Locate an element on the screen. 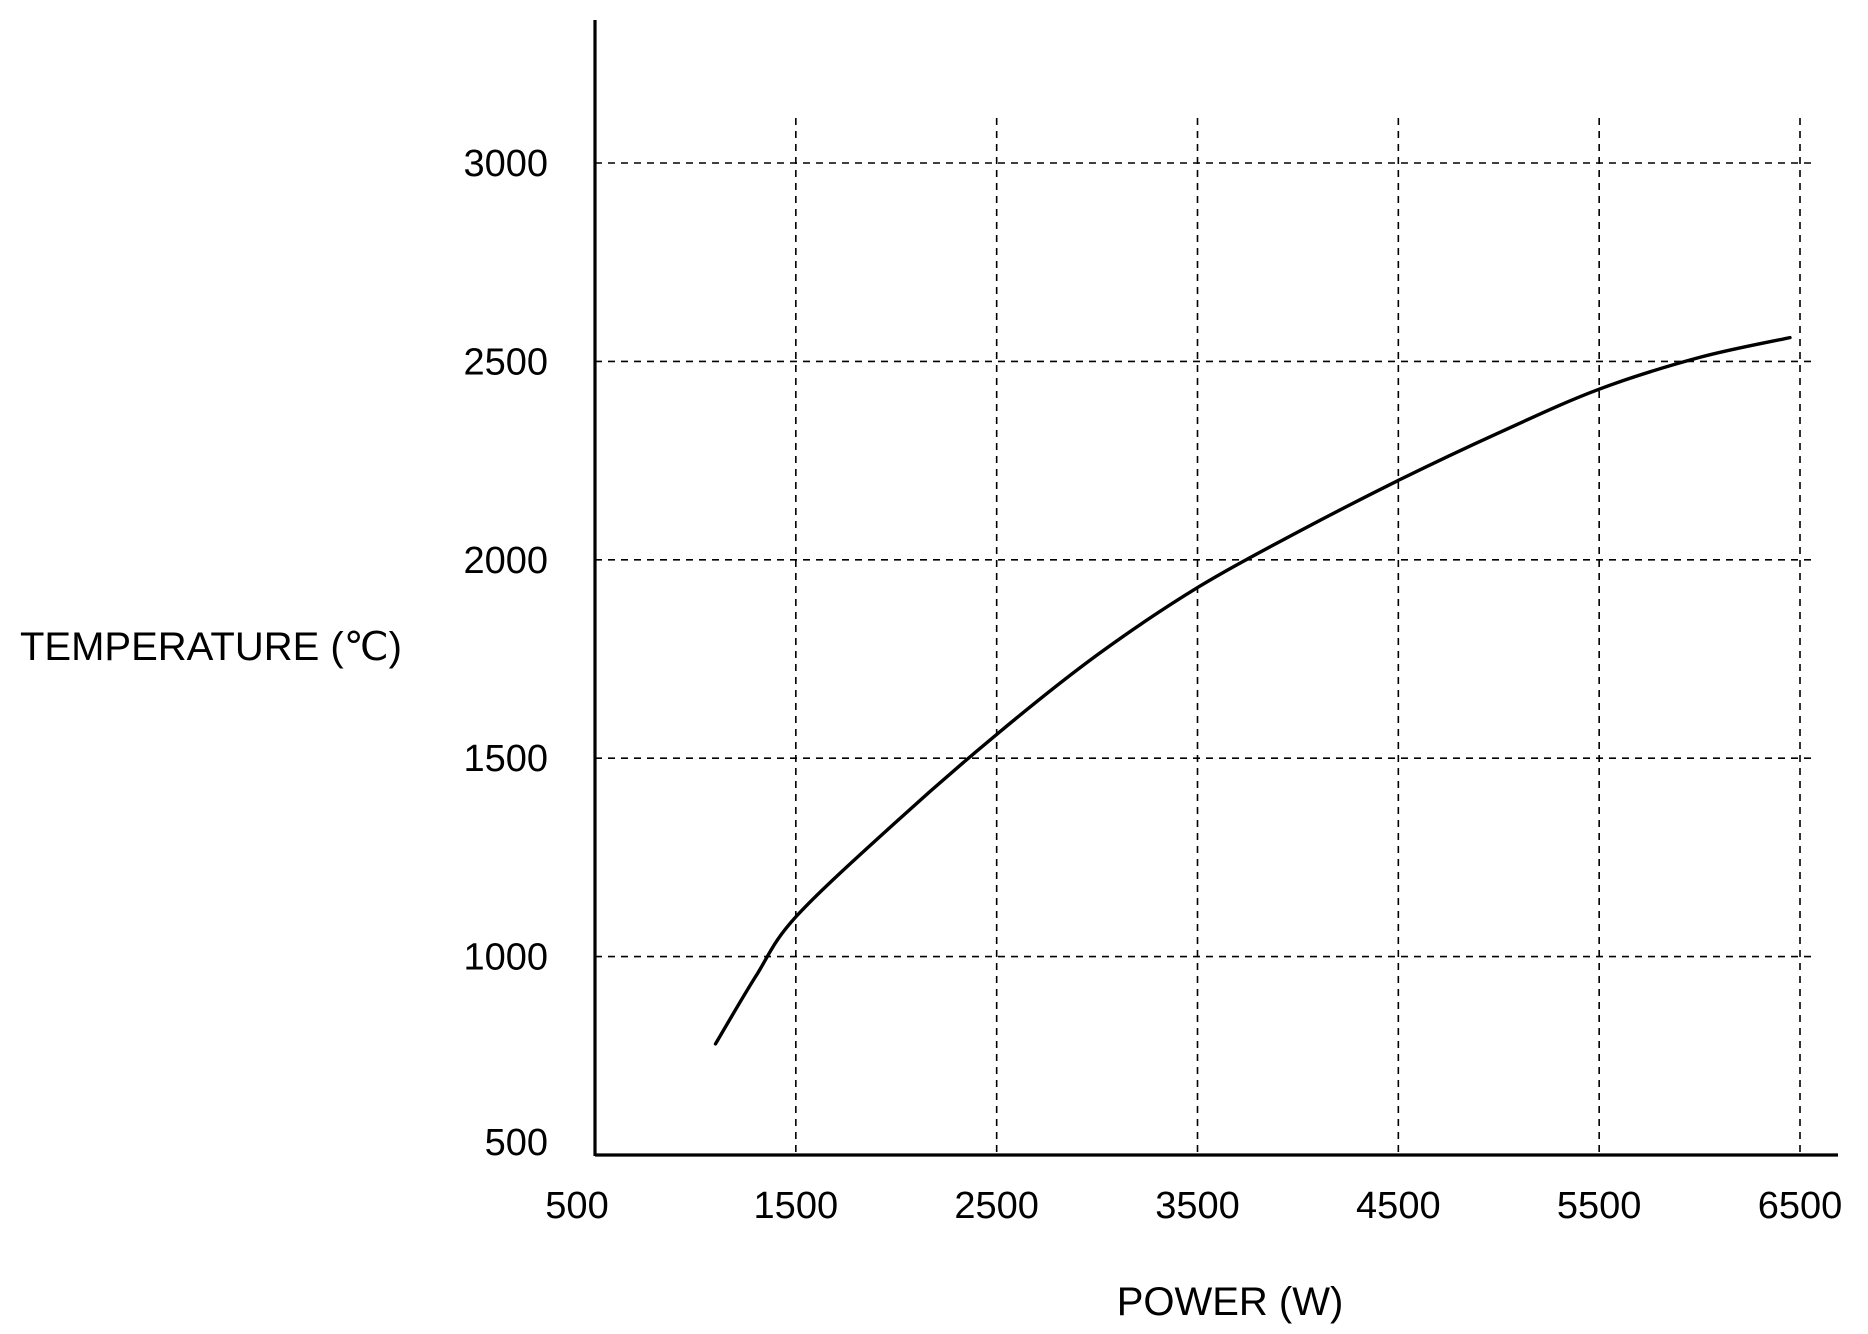 This screenshot has width=1868, height=1334. x-tick-label: 6500 is located at coordinates (1800, 1206).